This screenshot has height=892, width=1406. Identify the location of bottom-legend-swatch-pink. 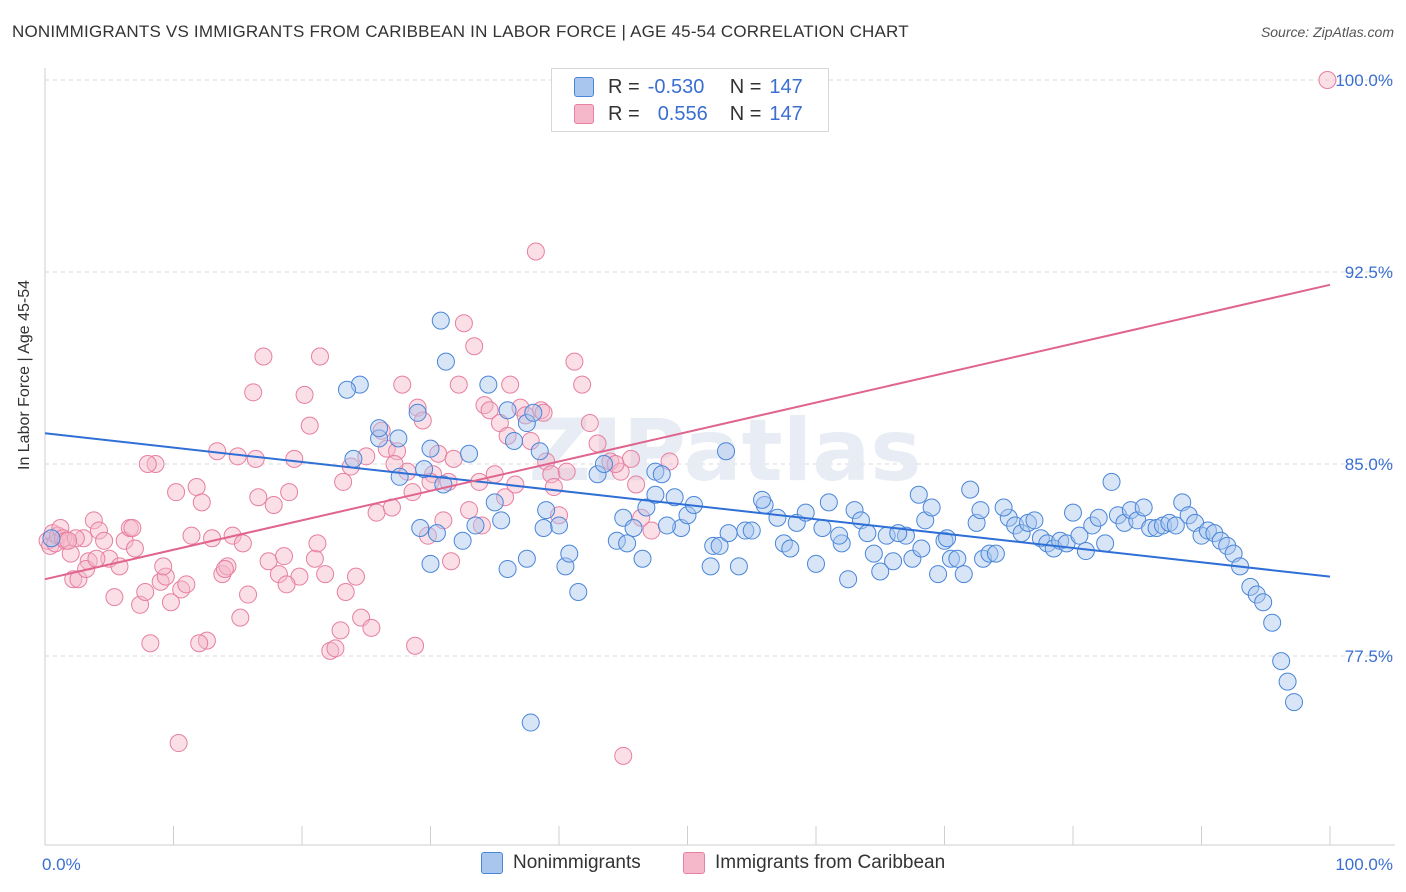
(694, 863).